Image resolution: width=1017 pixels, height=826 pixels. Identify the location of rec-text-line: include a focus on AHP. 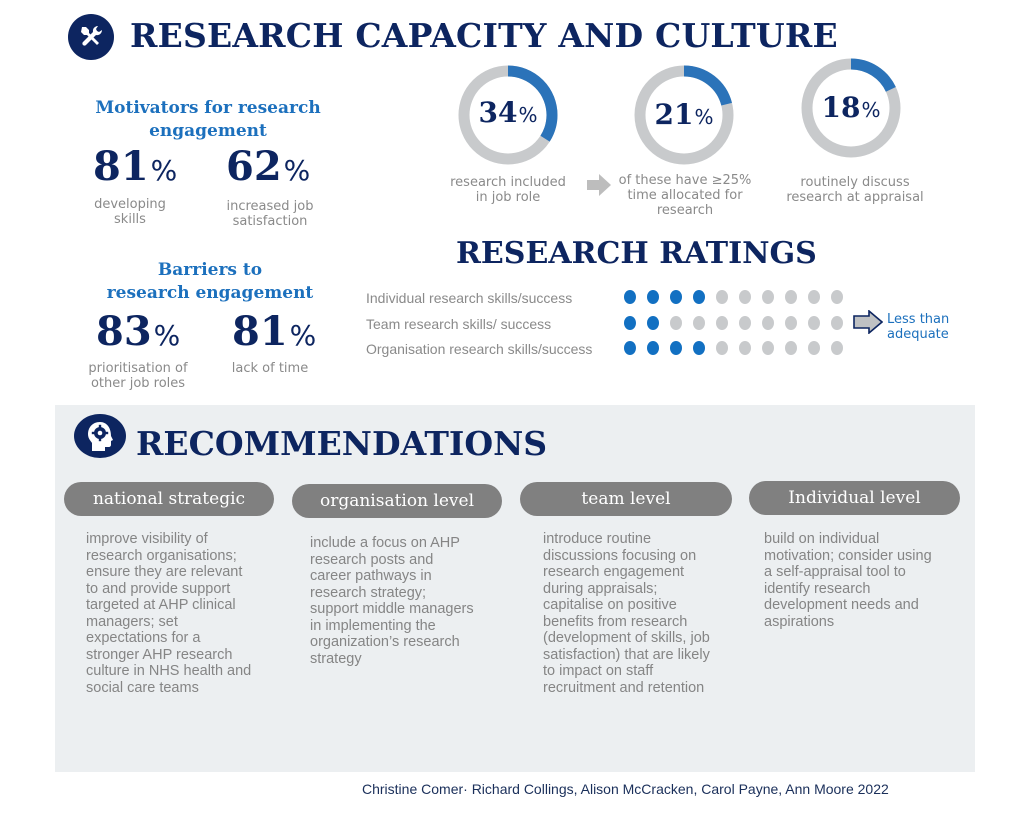
(385, 543).